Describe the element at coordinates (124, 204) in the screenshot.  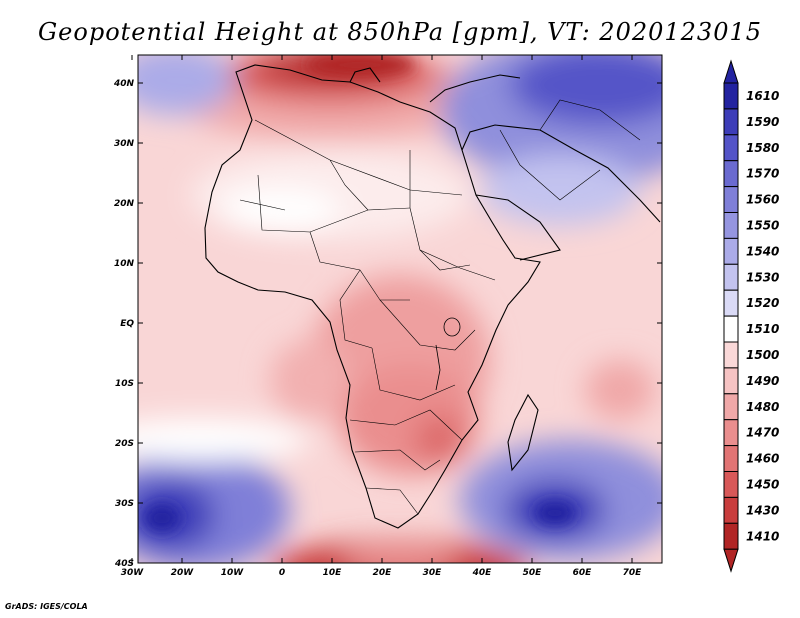
I see `lat-tick-label: 20N` at that location.